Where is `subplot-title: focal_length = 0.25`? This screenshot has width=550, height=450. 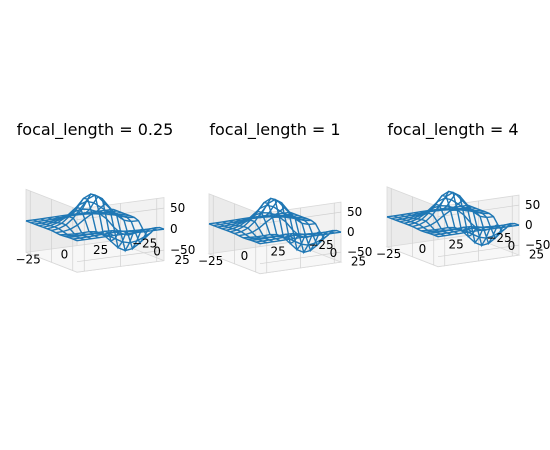
subplot-title: focal_length = 0.25 is located at coordinates (95, 130).